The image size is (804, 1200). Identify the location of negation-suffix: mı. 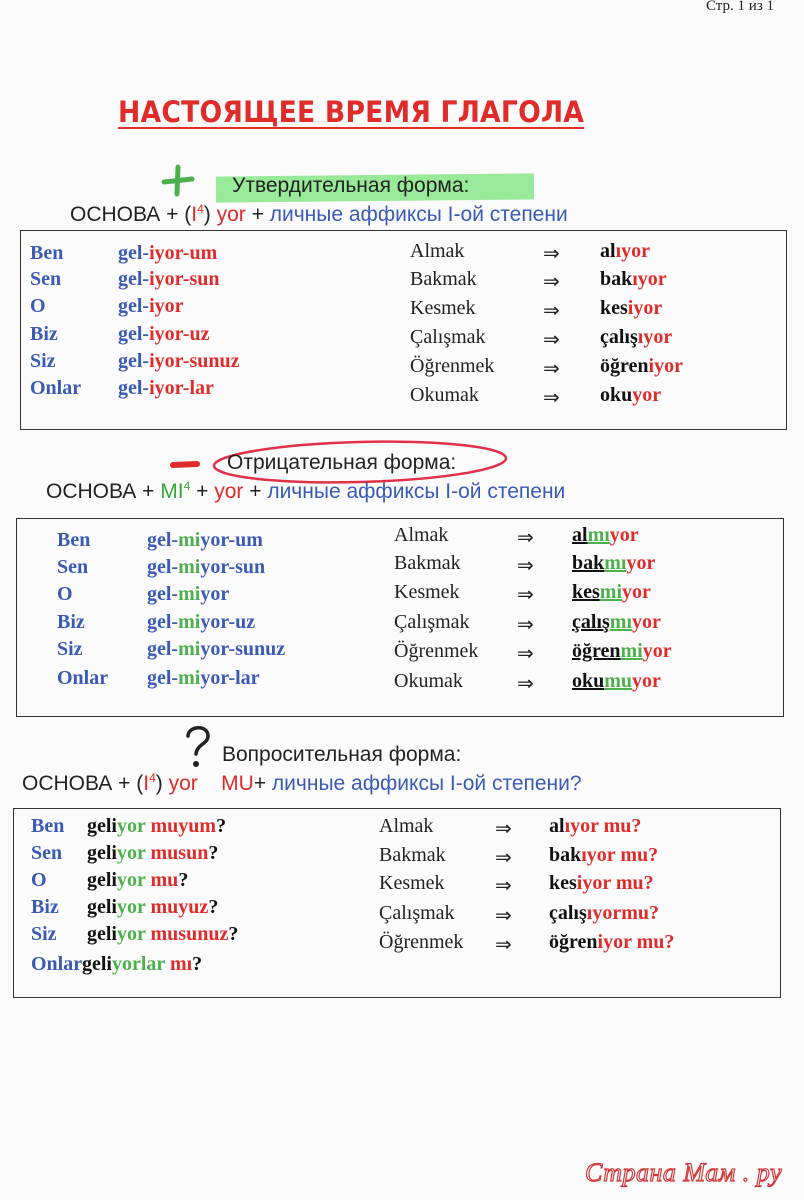
(615, 563).